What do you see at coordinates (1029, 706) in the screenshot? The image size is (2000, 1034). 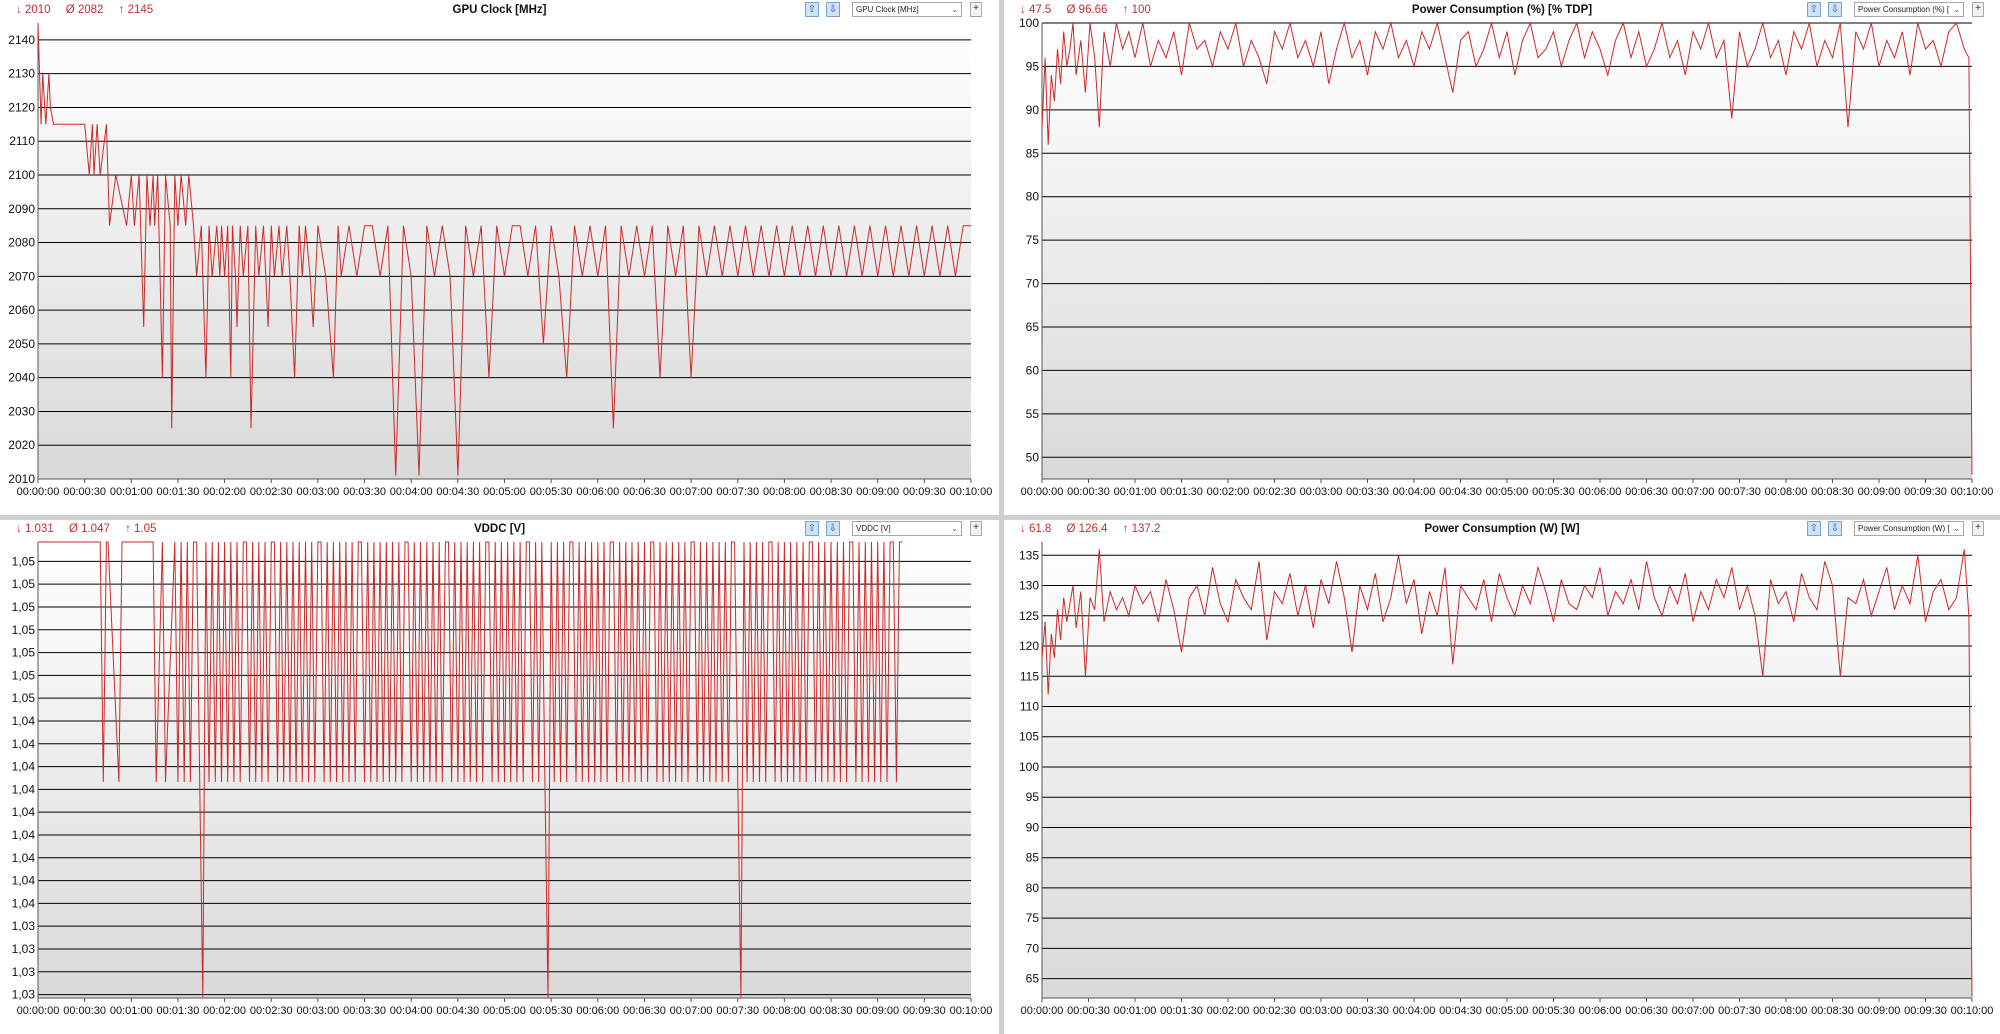 I see `y-tick-label: 110` at bounding box center [1029, 706].